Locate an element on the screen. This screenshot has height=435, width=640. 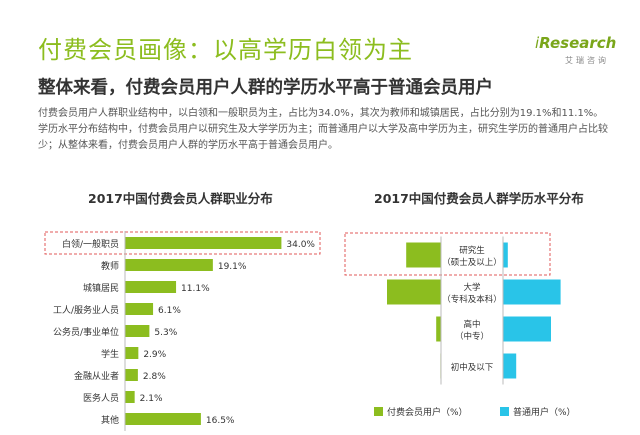
iresearch-logo: iResearch 艾瑞咨询 is located at coordinates (576, 54).